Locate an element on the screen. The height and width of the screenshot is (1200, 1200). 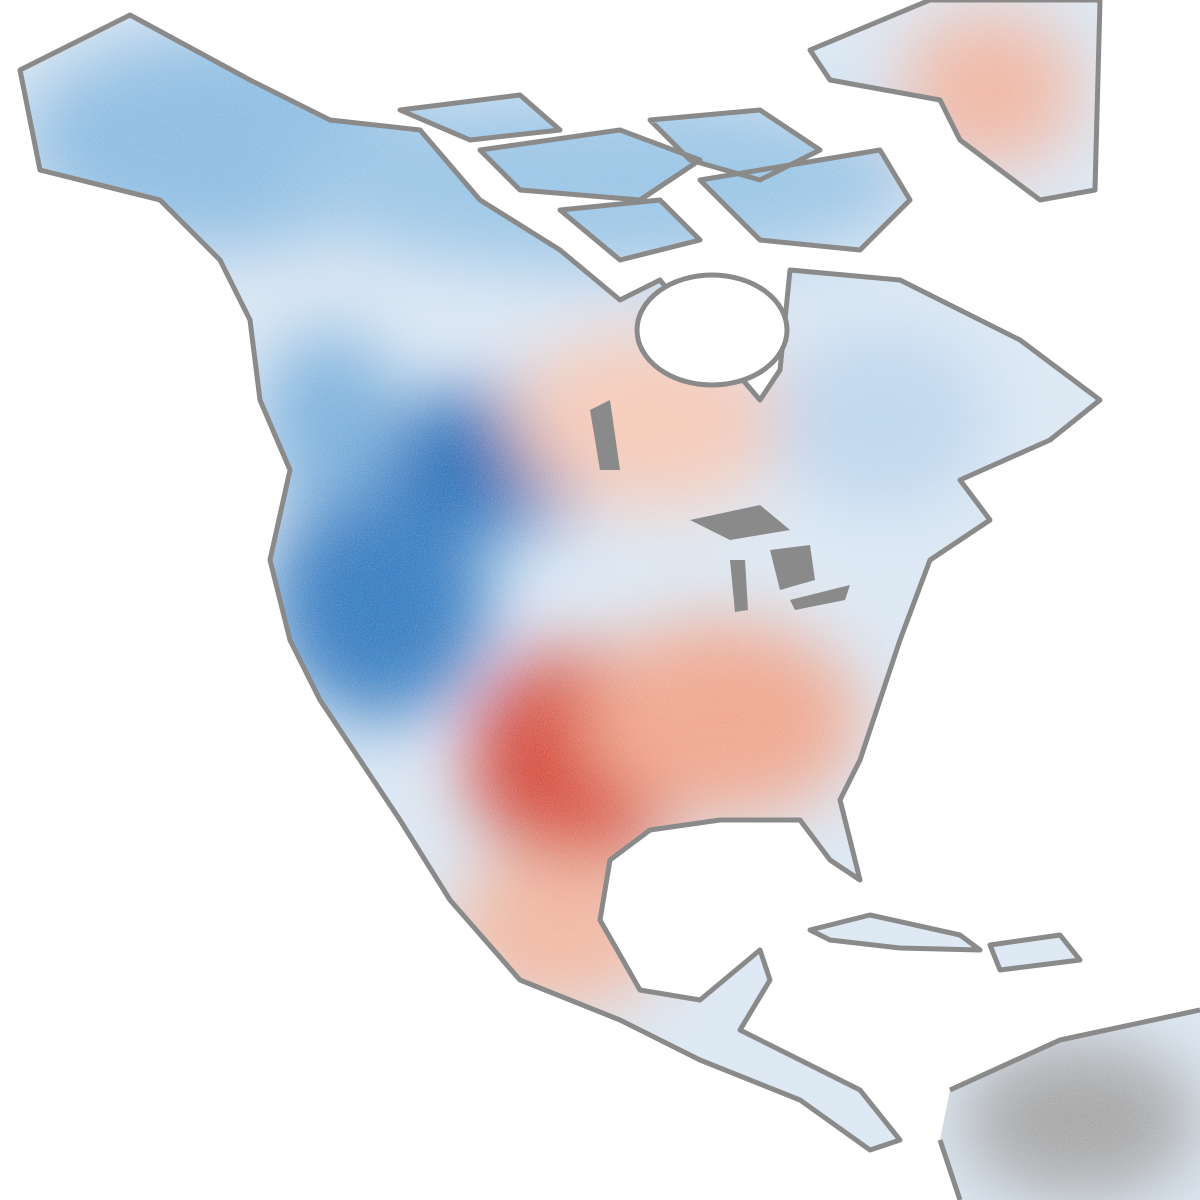
hudson-bay is located at coordinates (712, 330).